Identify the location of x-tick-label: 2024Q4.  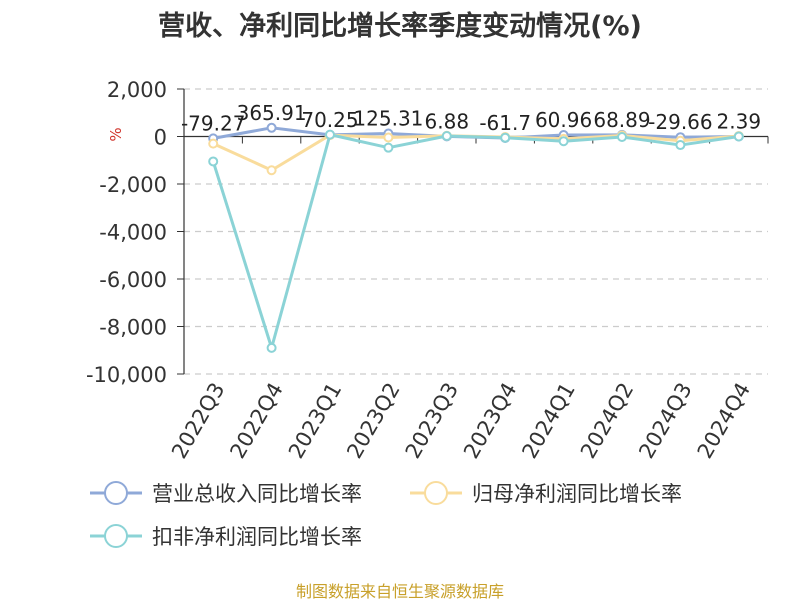
(724, 421).